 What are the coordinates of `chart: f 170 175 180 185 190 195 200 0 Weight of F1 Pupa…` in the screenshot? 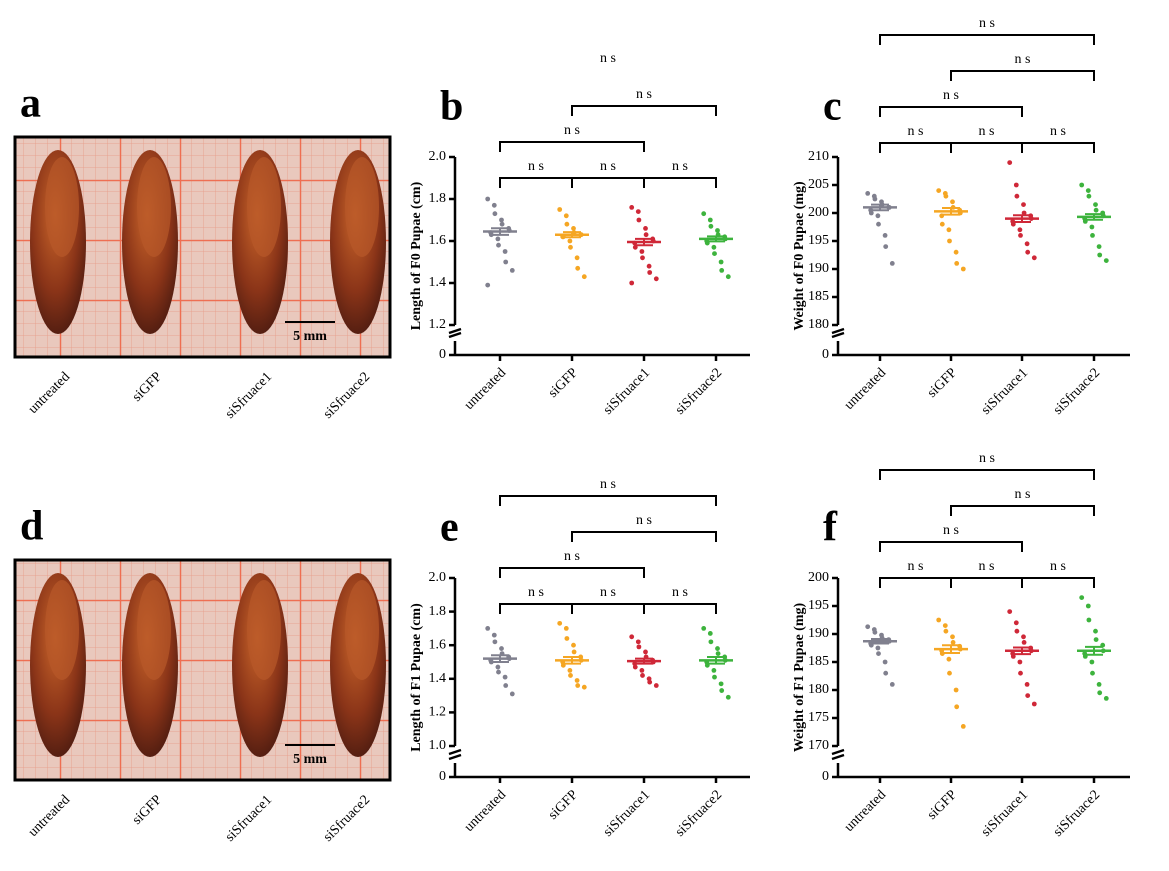 It's located at (961, 645).